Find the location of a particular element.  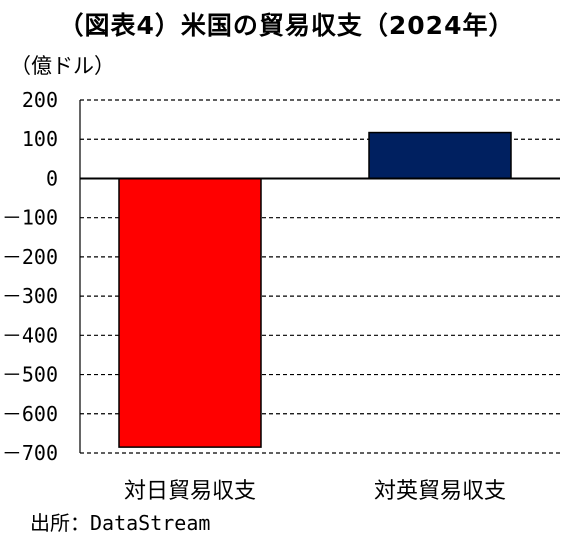

y-tick-label: －300 is located at coordinates (30, 296).